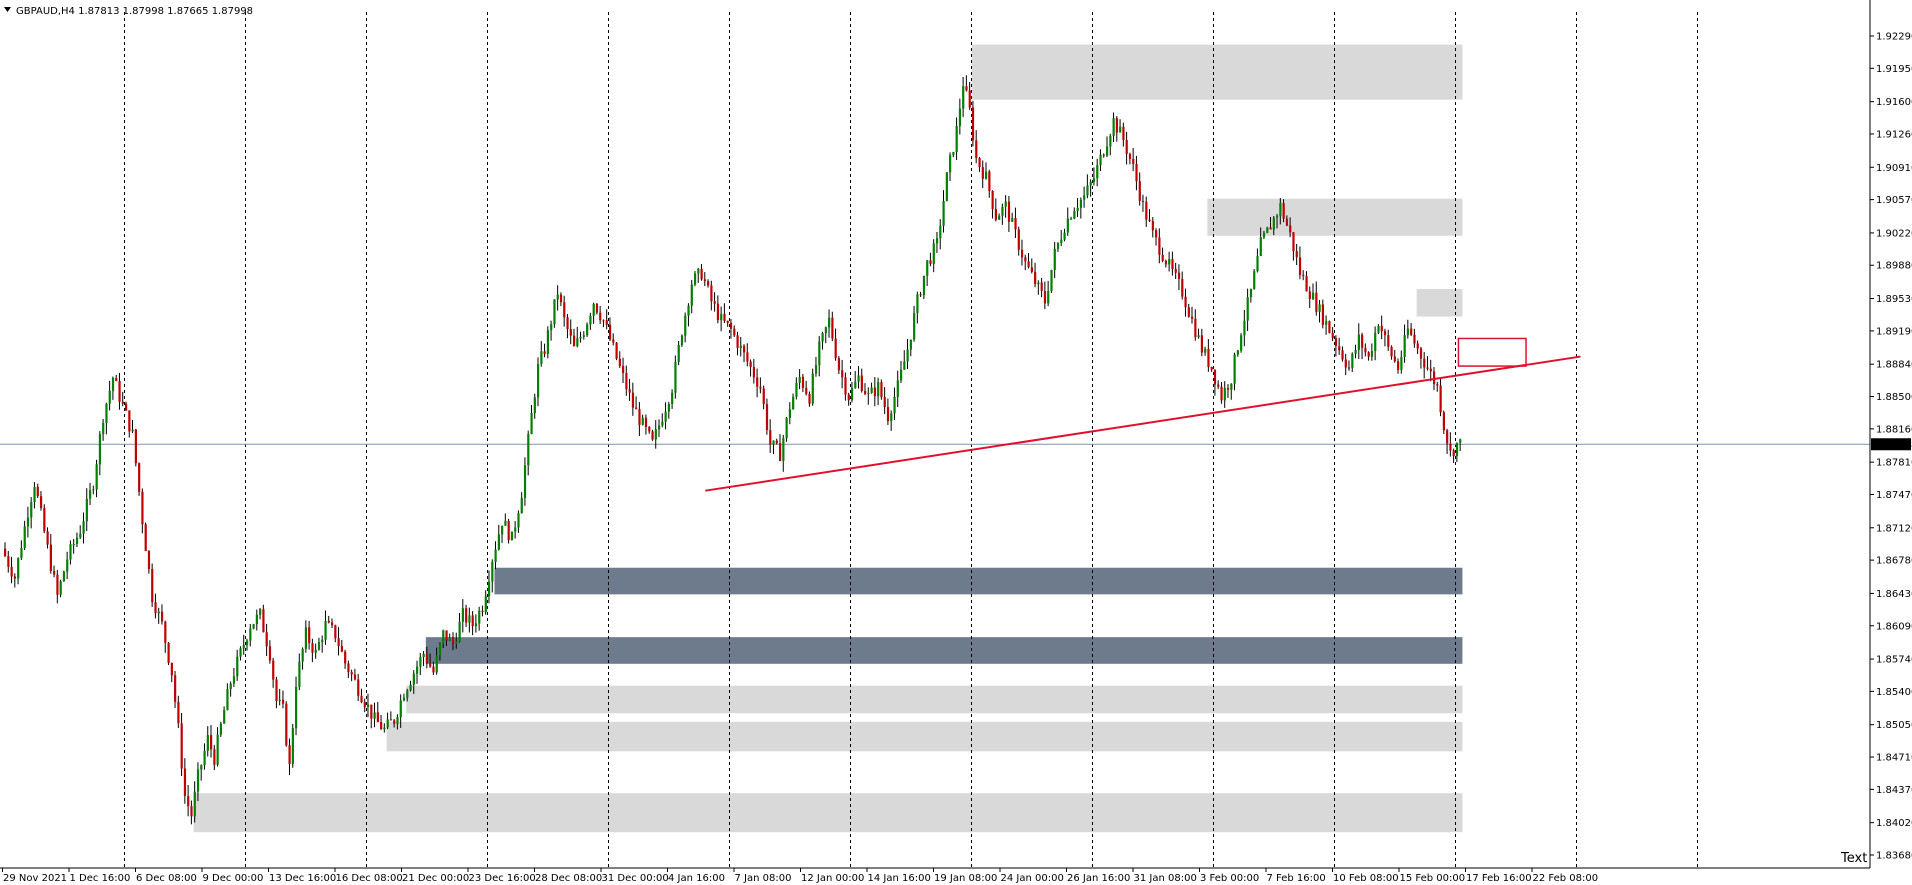 Image resolution: width=1912 pixels, height=885 pixels. Describe the element at coordinates (1894, 37) in the screenshot. I see `y-tick-label: 1.92290` at that location.